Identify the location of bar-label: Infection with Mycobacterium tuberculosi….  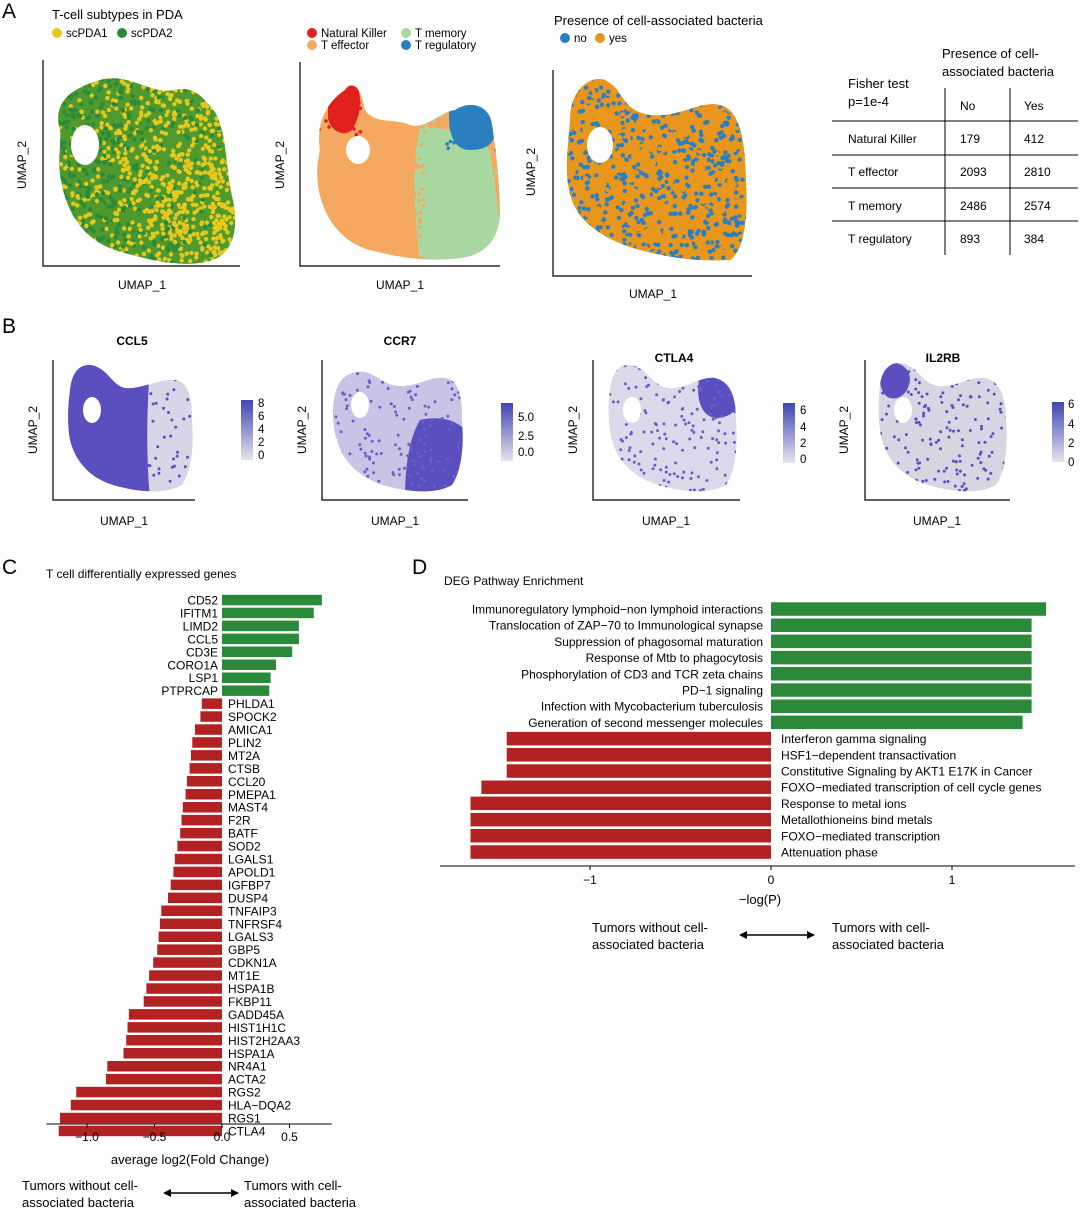
(652, 707).